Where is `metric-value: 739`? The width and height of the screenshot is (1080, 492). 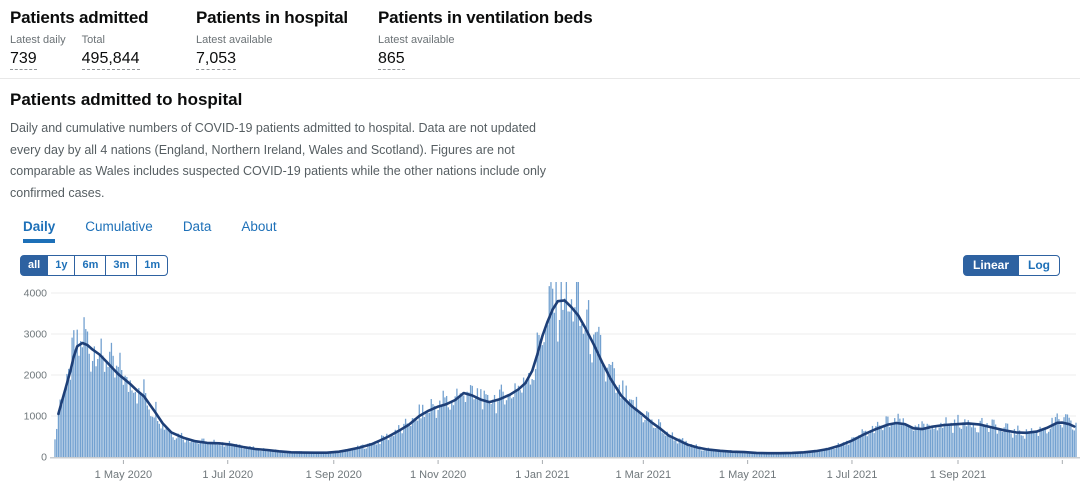 metric-value: 739 is located at coordinates (38, 60).